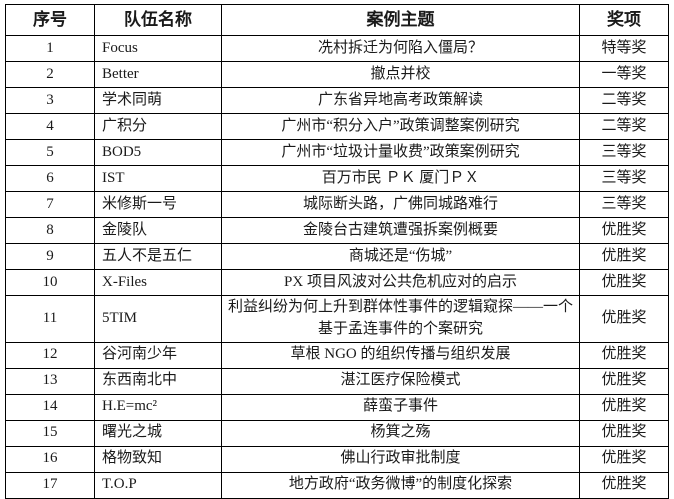  I want to click on header-row: 序号 队伍名称 案例主题 奖项, so click(337, 20).